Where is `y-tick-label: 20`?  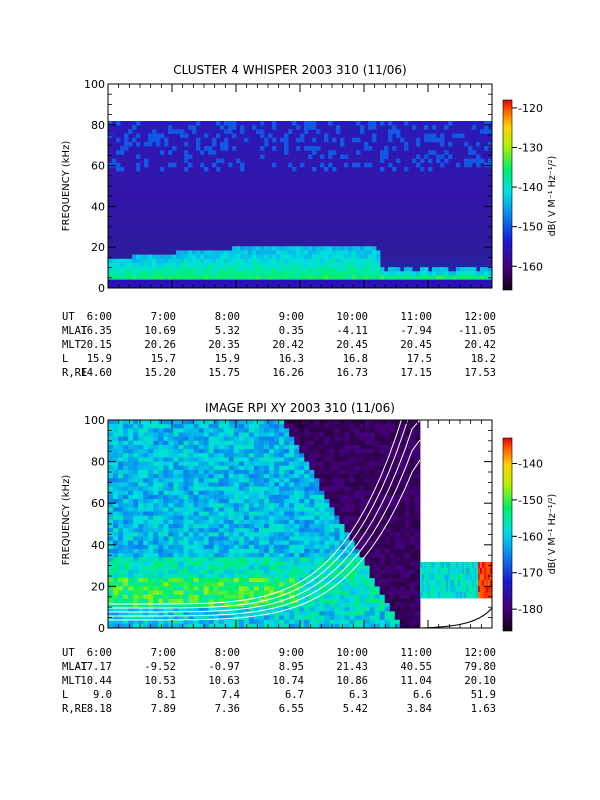
y-tick-label: 20 is located at coordinates (98, 586).